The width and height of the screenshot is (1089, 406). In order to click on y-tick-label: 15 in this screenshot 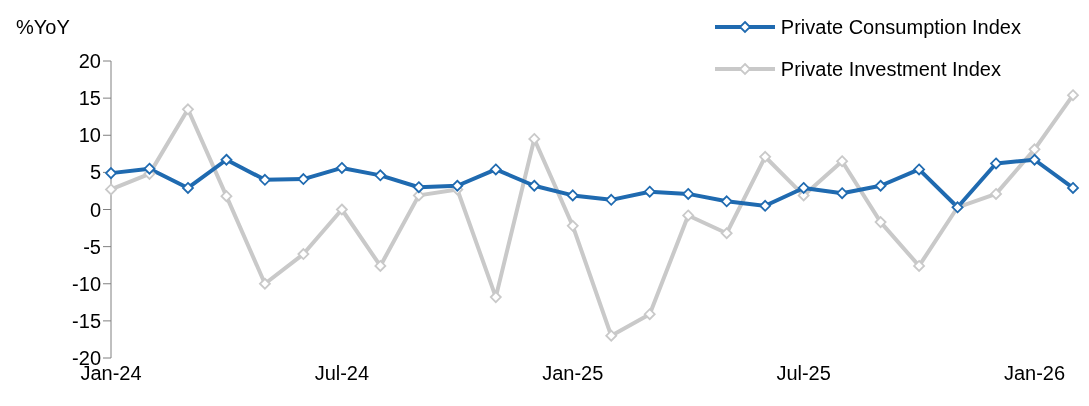, I will do `click(89, 98)`.